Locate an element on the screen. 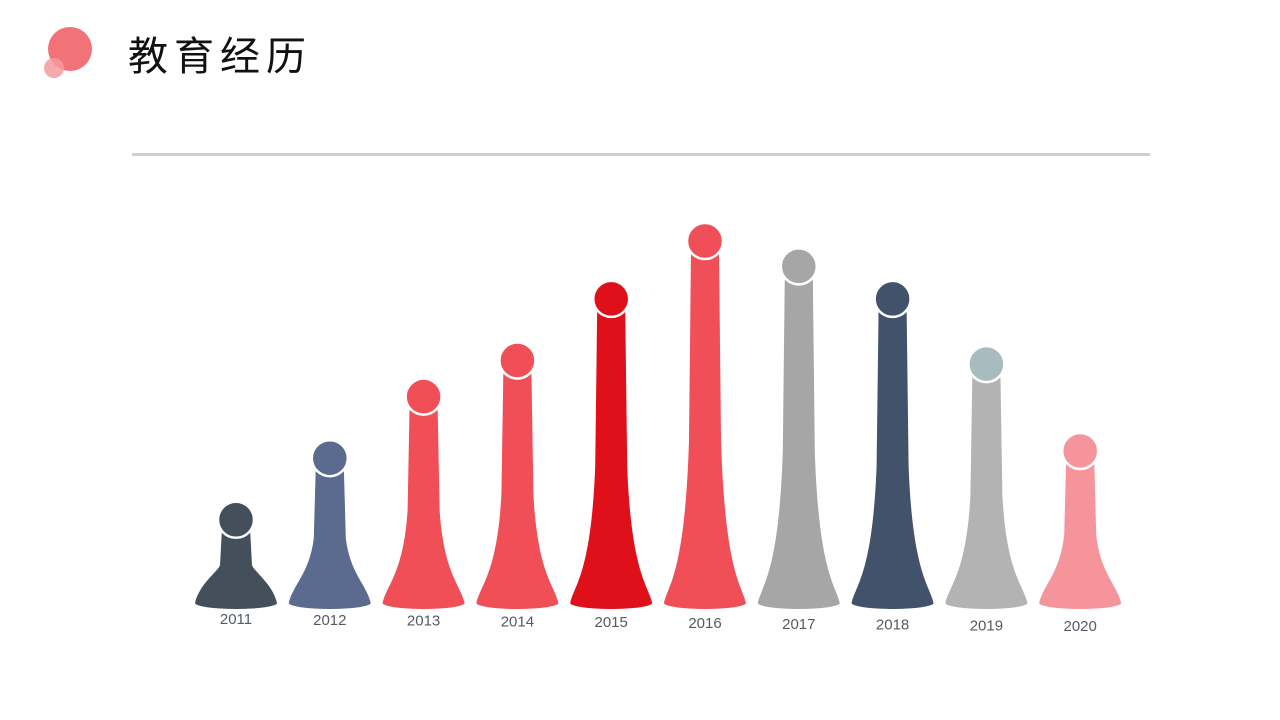 The width and height of the screenshot is (1280, 720). bar-2017 is located at coordinates (798, 441).